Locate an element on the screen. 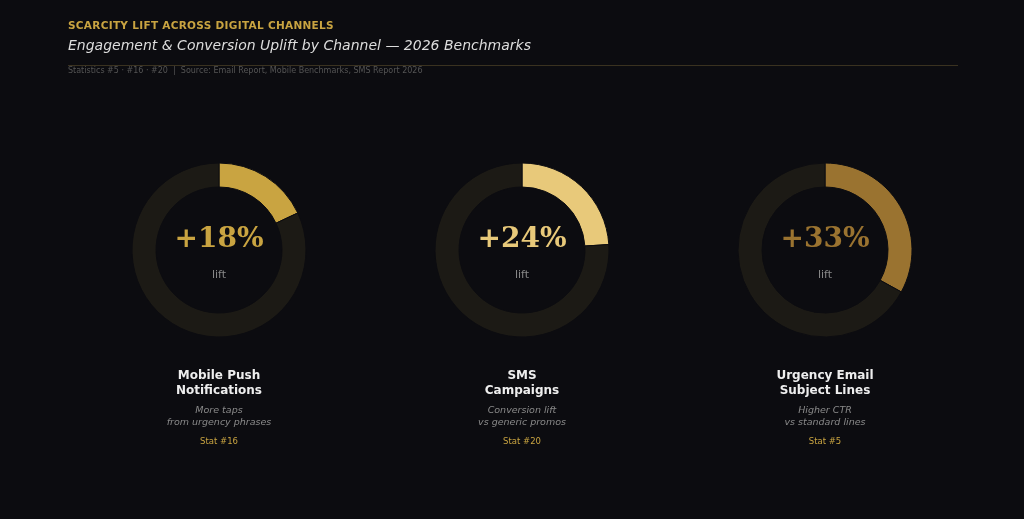 The image size is (1024, 519). text: Mobile Push Notifications is located at coordinates (219, 383).